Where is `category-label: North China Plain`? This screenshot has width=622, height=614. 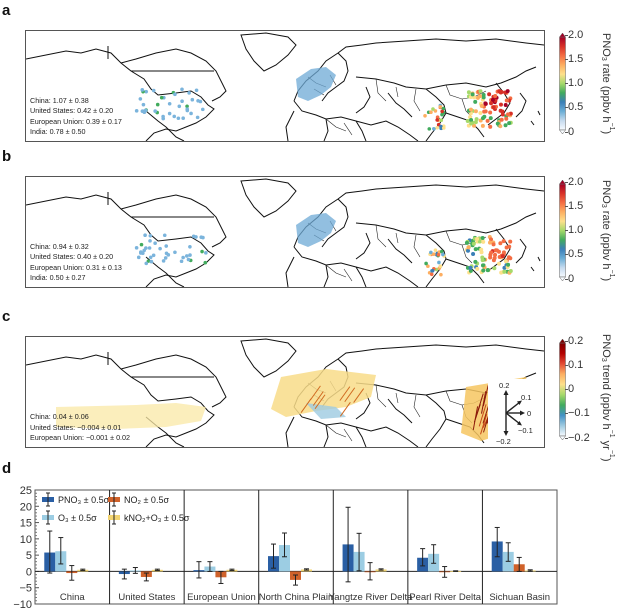 category-label: North China Plain is located at coordinates (296, 597).